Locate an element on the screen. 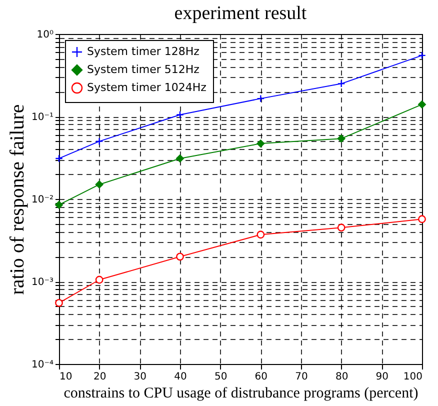 Image resolution: width=438 pixels, height=406 pixels. legend-label: System timer 128Hz is located at coordinates (143, 51).